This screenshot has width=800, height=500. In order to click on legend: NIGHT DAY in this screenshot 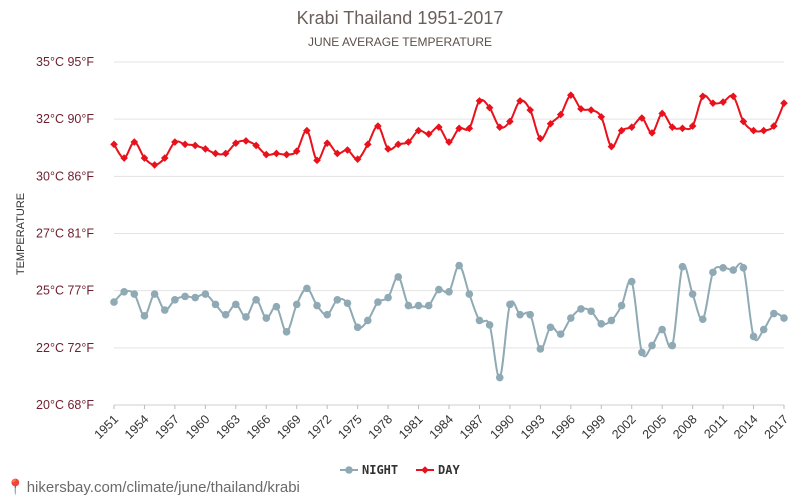, I will do `click(400, 469)`.